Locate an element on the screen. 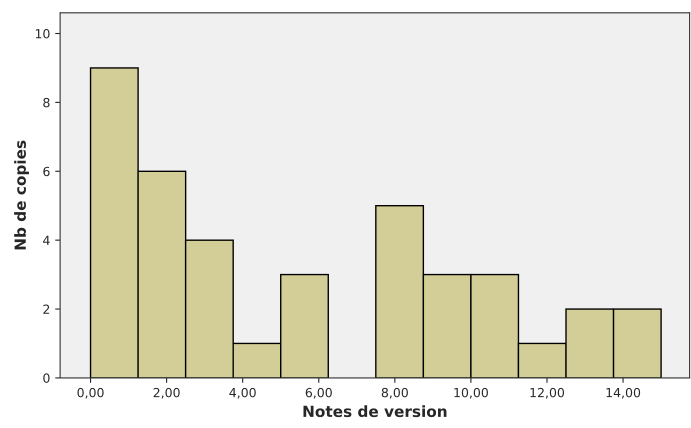 The image size is (691, 428). x-tick-label: 0,00 is located at coordinates (90, 393).